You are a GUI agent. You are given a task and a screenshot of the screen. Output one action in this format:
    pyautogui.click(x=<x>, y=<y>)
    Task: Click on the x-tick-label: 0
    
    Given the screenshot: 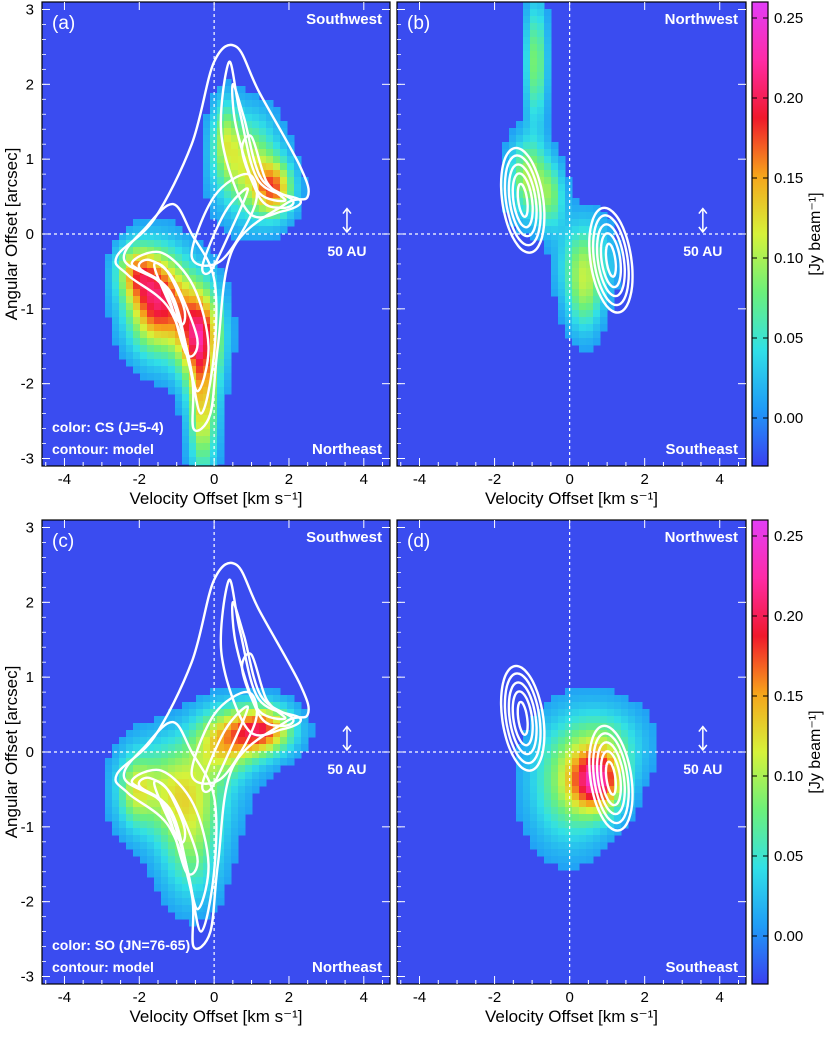 What is the action you would take?
    pyautogui.click(x=214, y=997)
    